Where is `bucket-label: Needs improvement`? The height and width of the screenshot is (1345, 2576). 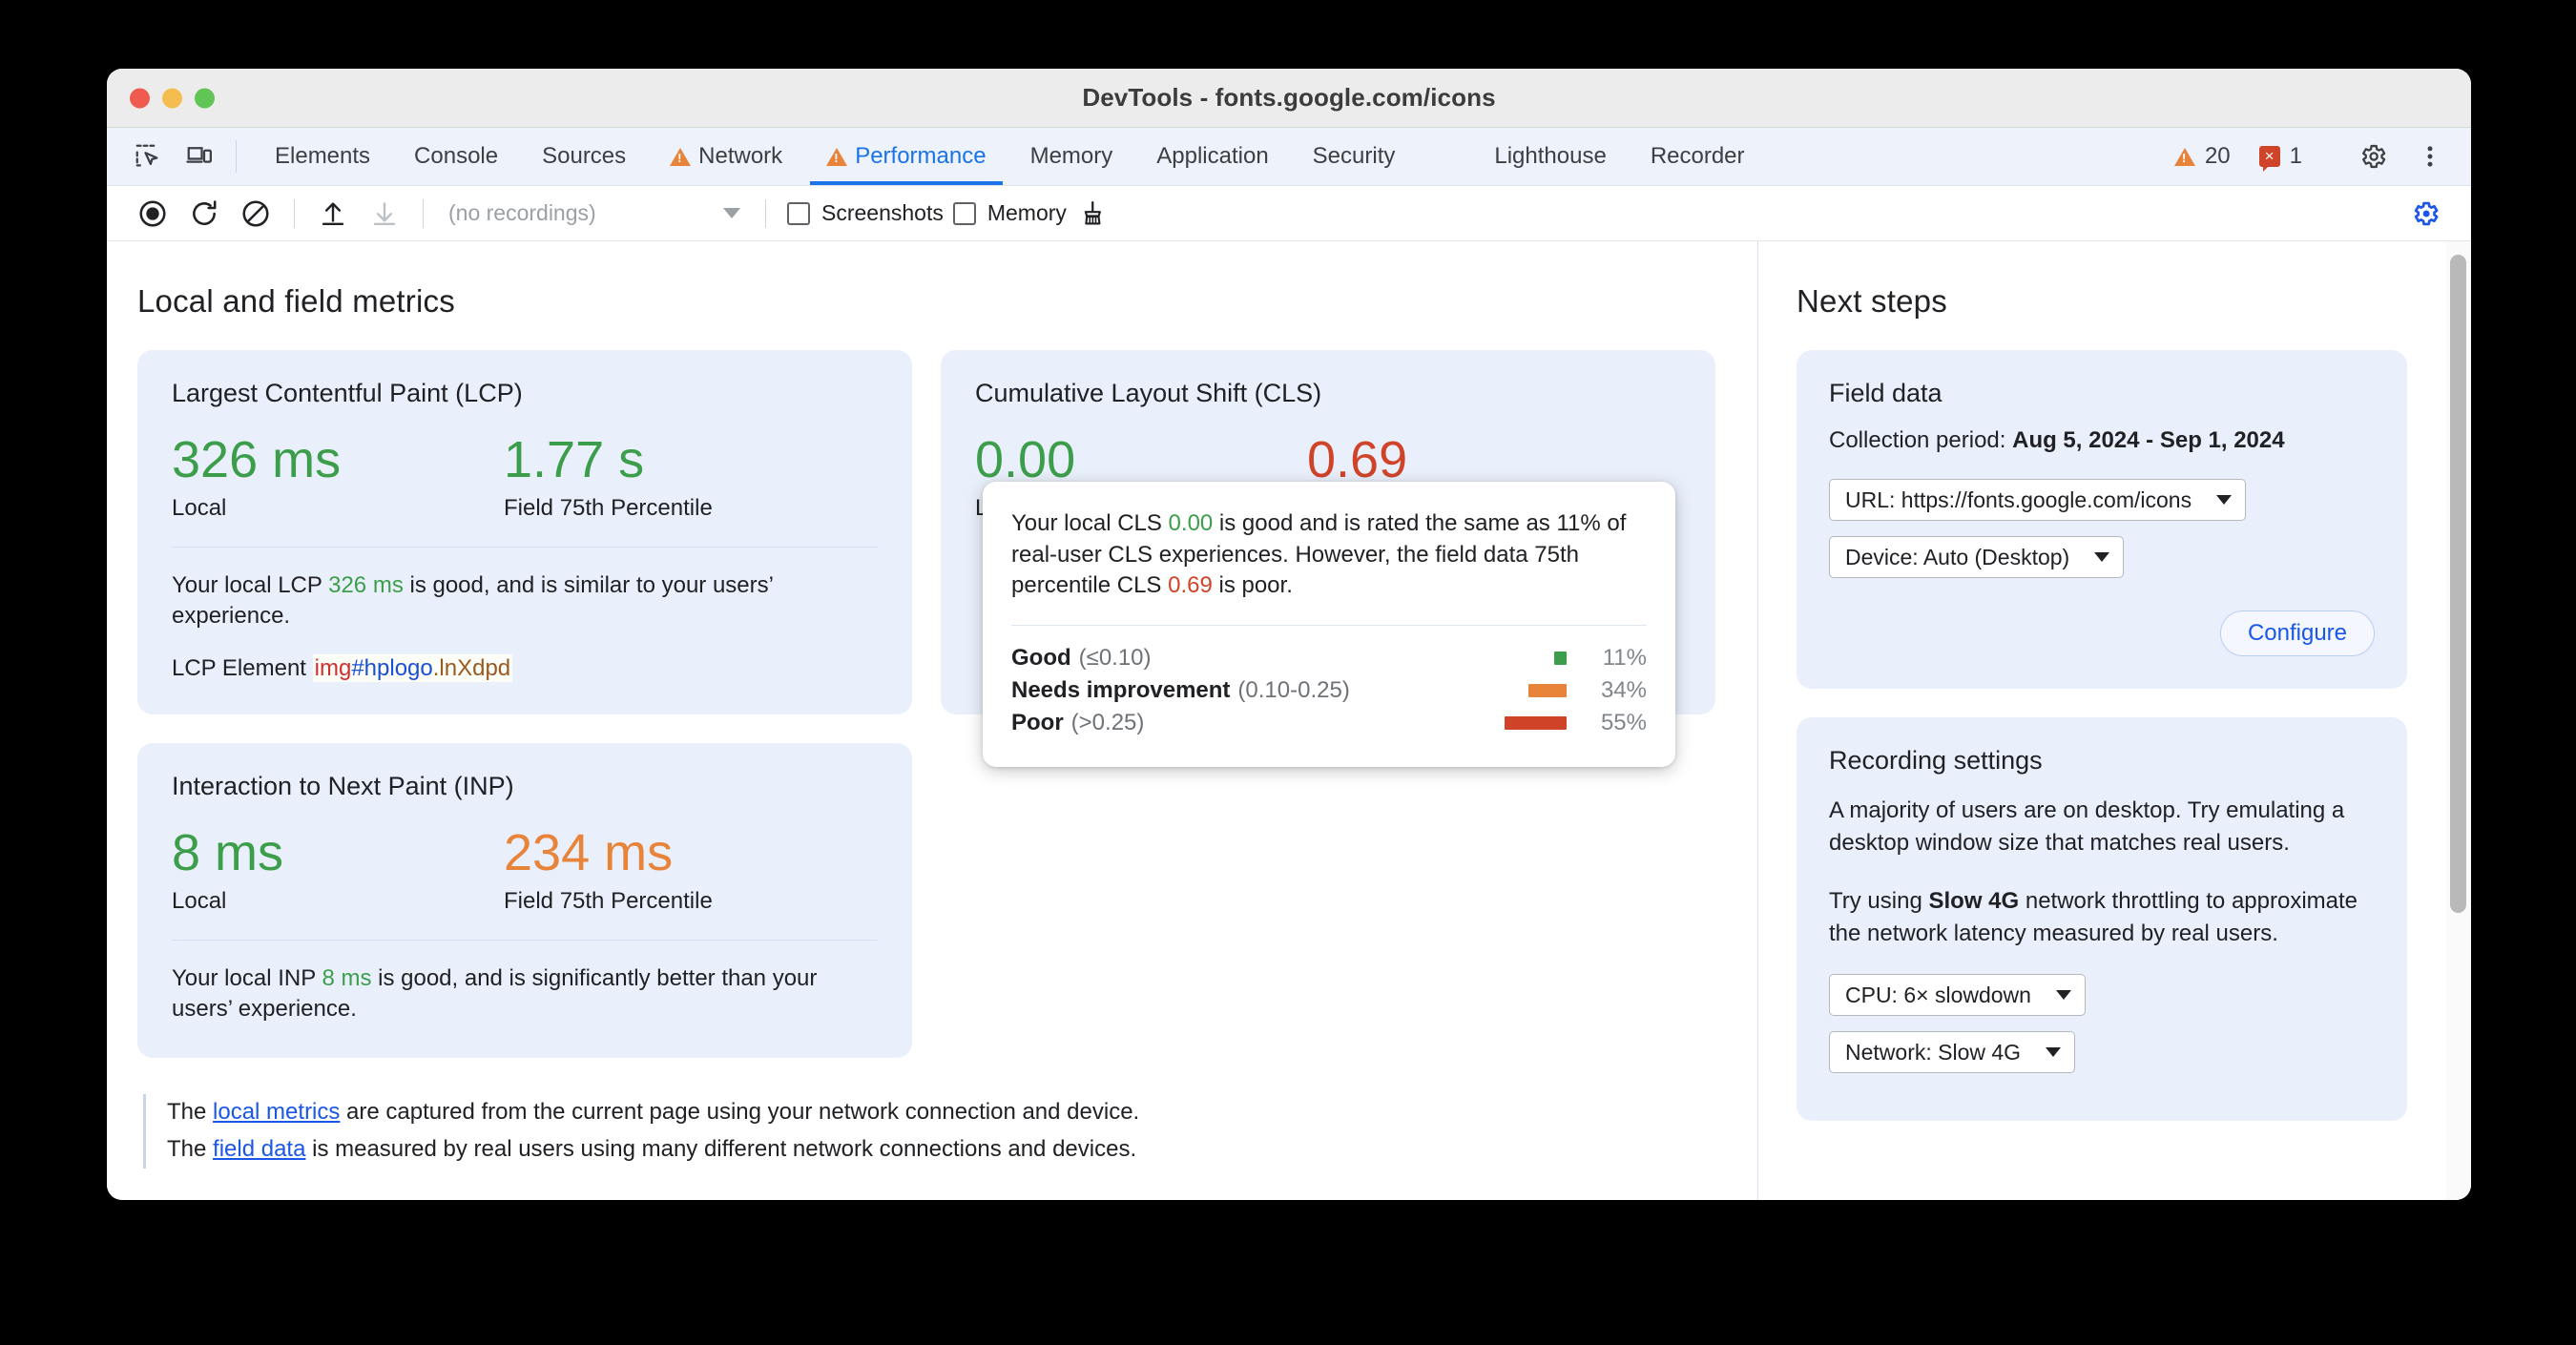 bucket-label: Needs improvement is located at coordinates (1121, 689).